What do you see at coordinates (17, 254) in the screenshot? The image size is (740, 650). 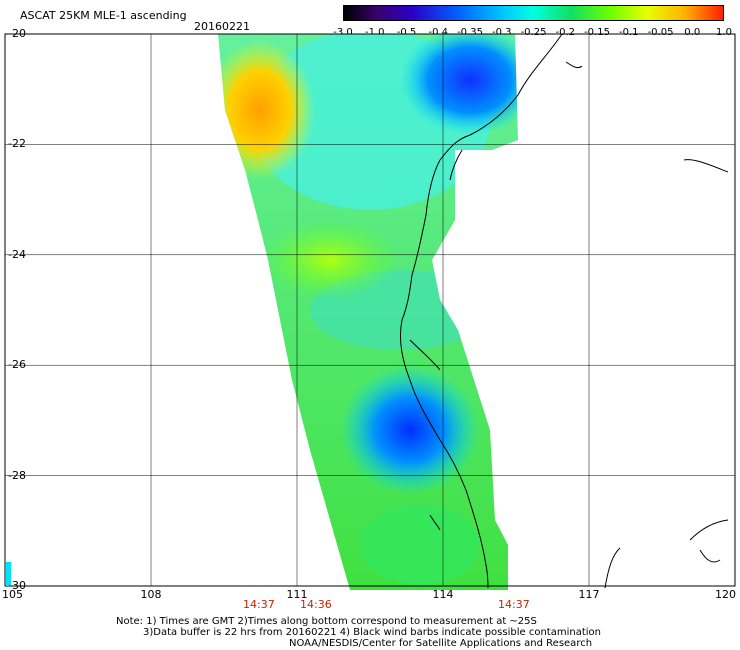 I see `latitude-label: -24` at bounding box center [17, 254].